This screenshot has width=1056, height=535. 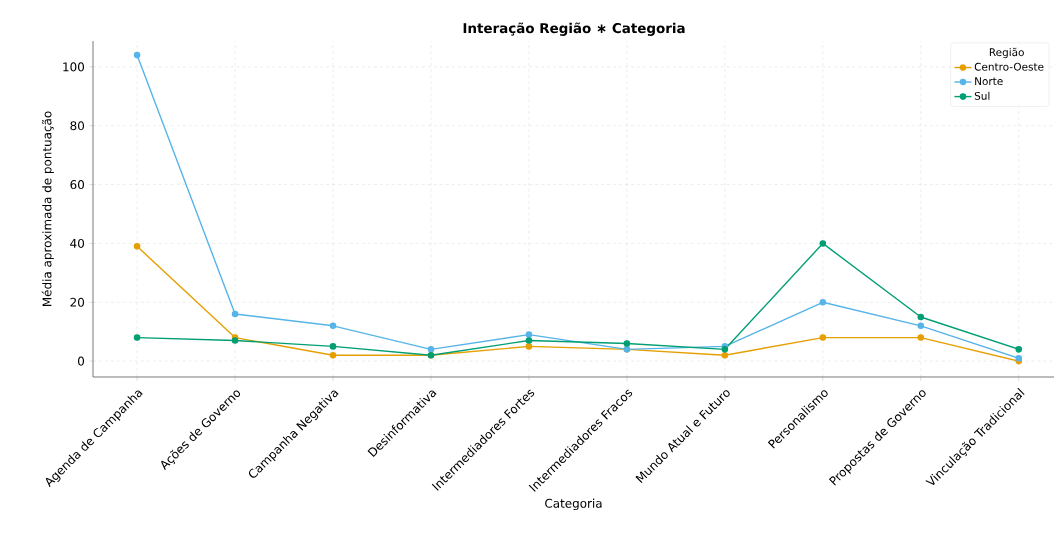 I want to click on y-tick-label: 0, so click(x=81, y=361).